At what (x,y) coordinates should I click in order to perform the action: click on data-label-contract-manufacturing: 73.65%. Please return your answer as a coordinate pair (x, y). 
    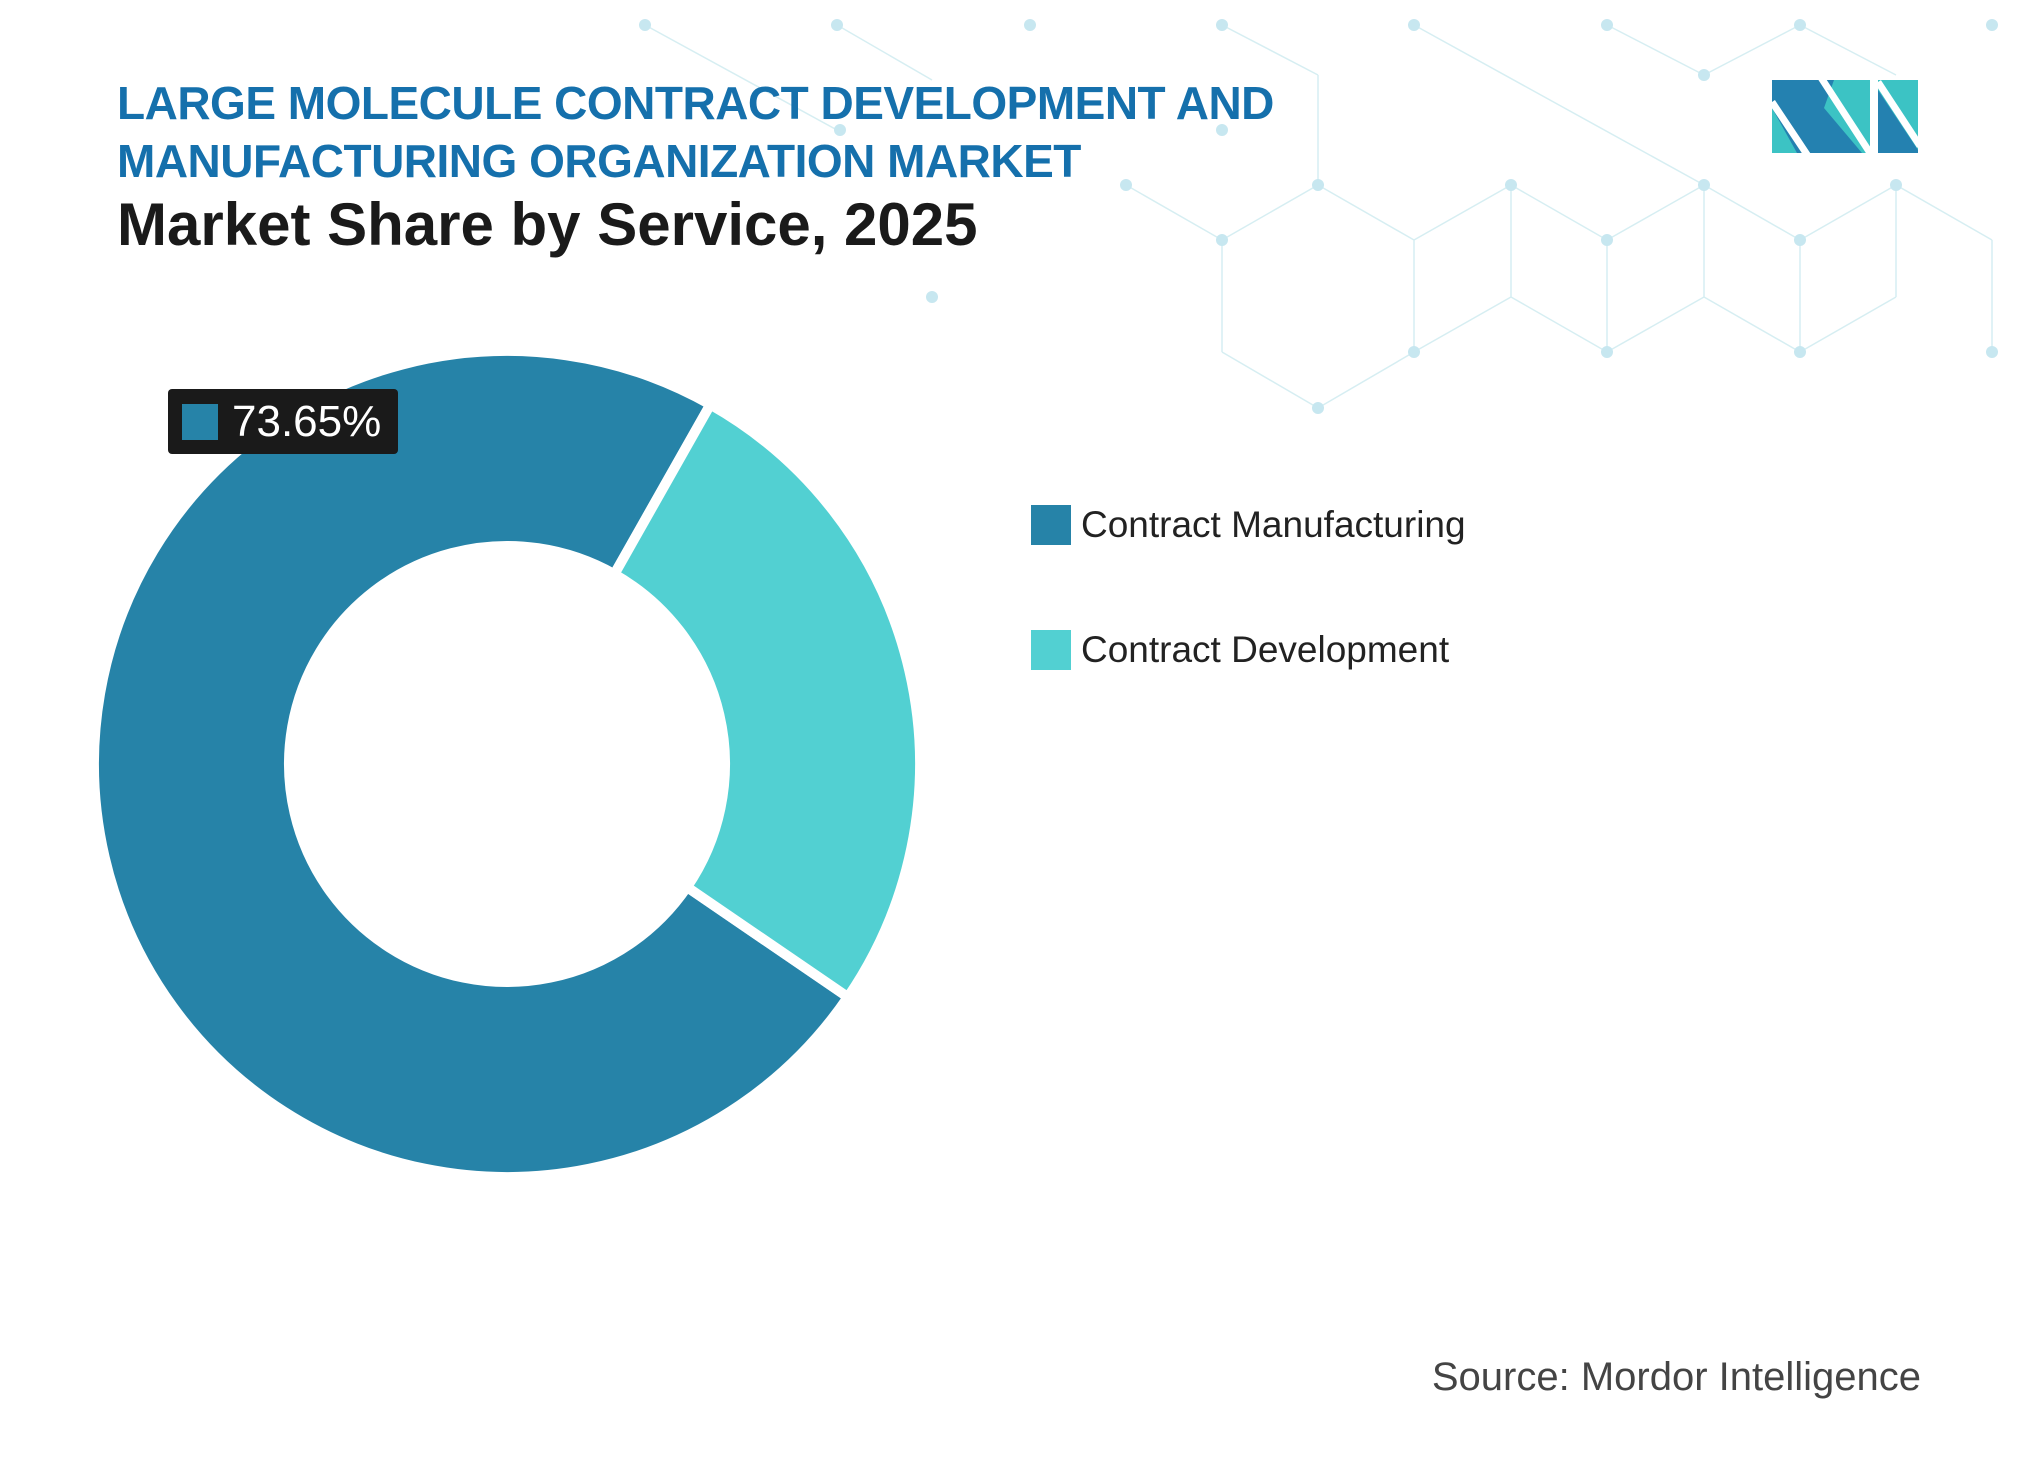
    Looking at the image, I should click on (283, 421).